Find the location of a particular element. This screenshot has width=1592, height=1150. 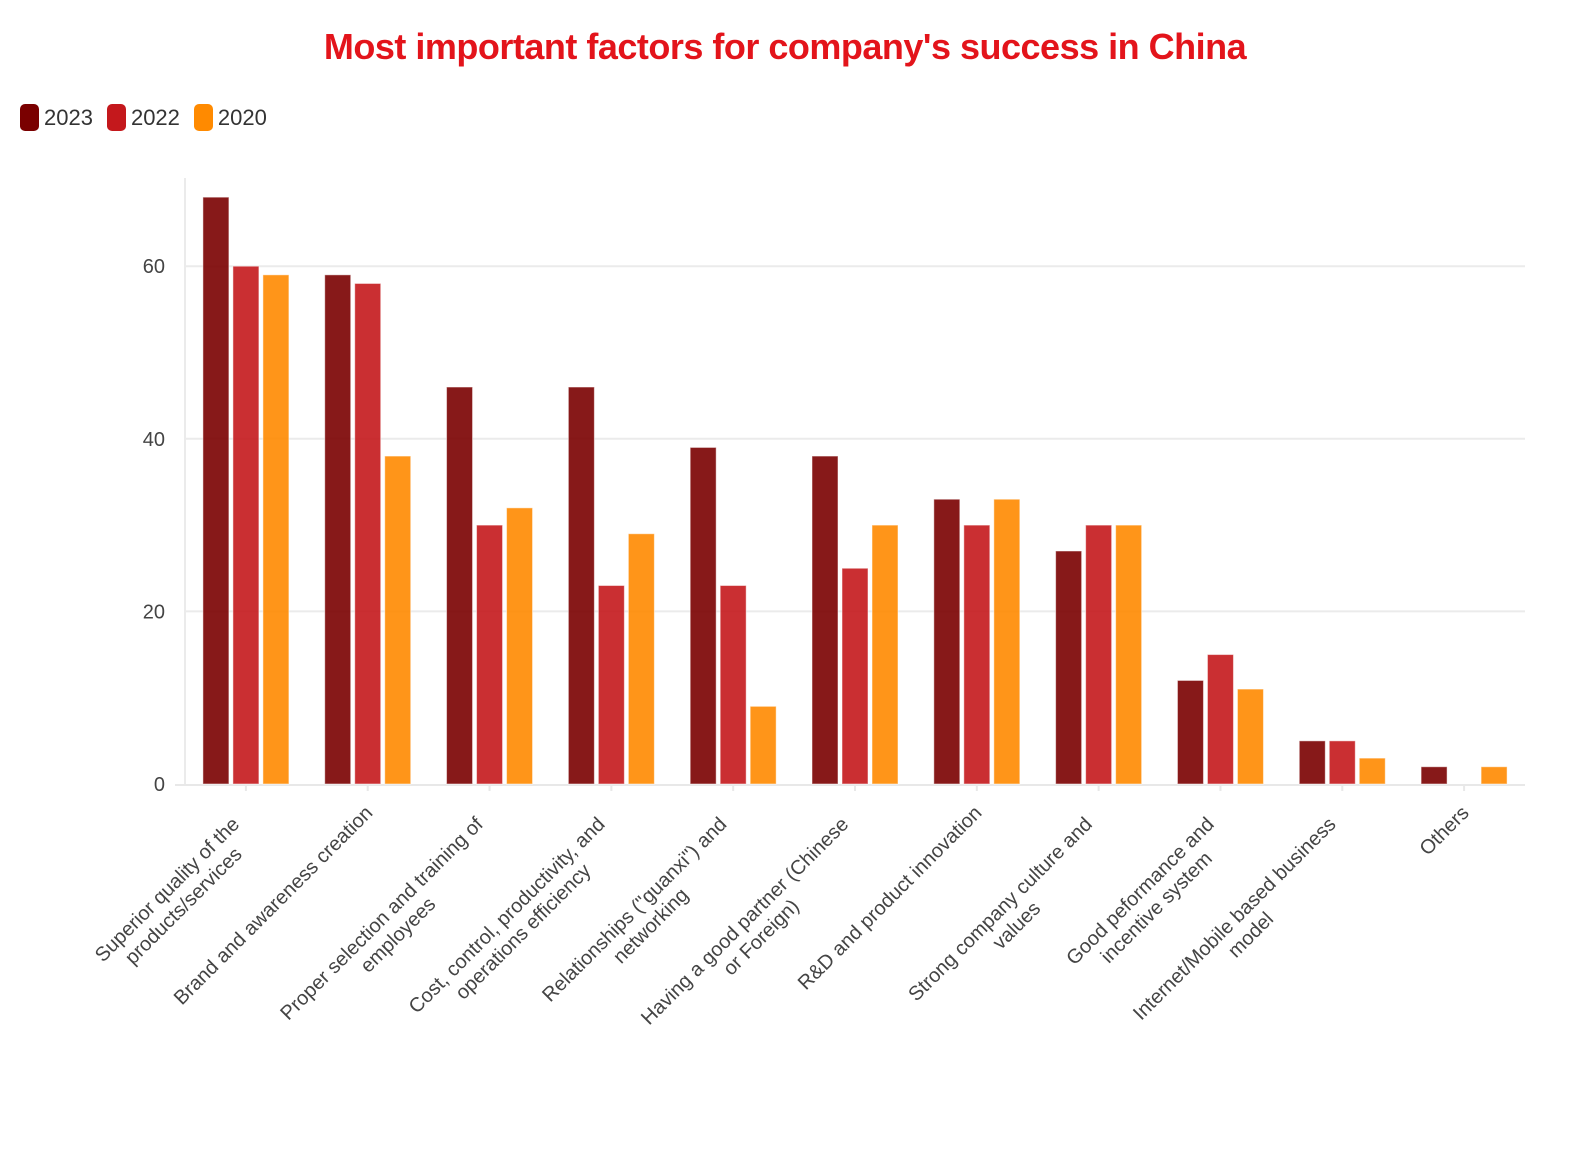

x-tick-label: Brand and awareness creation is located at coordinates (273, 905).